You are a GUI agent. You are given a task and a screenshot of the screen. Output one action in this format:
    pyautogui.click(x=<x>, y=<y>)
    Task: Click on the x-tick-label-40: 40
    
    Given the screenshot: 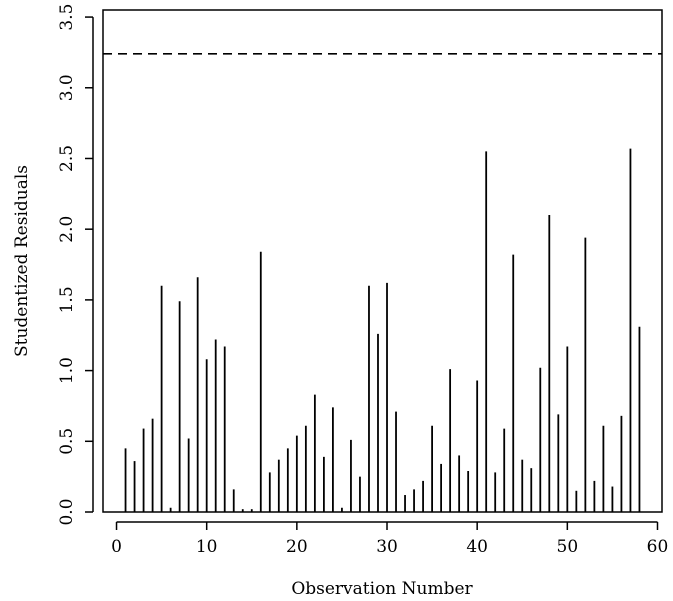 What is the action you would take?
    pyautogui.click(x=477, y=547)
    